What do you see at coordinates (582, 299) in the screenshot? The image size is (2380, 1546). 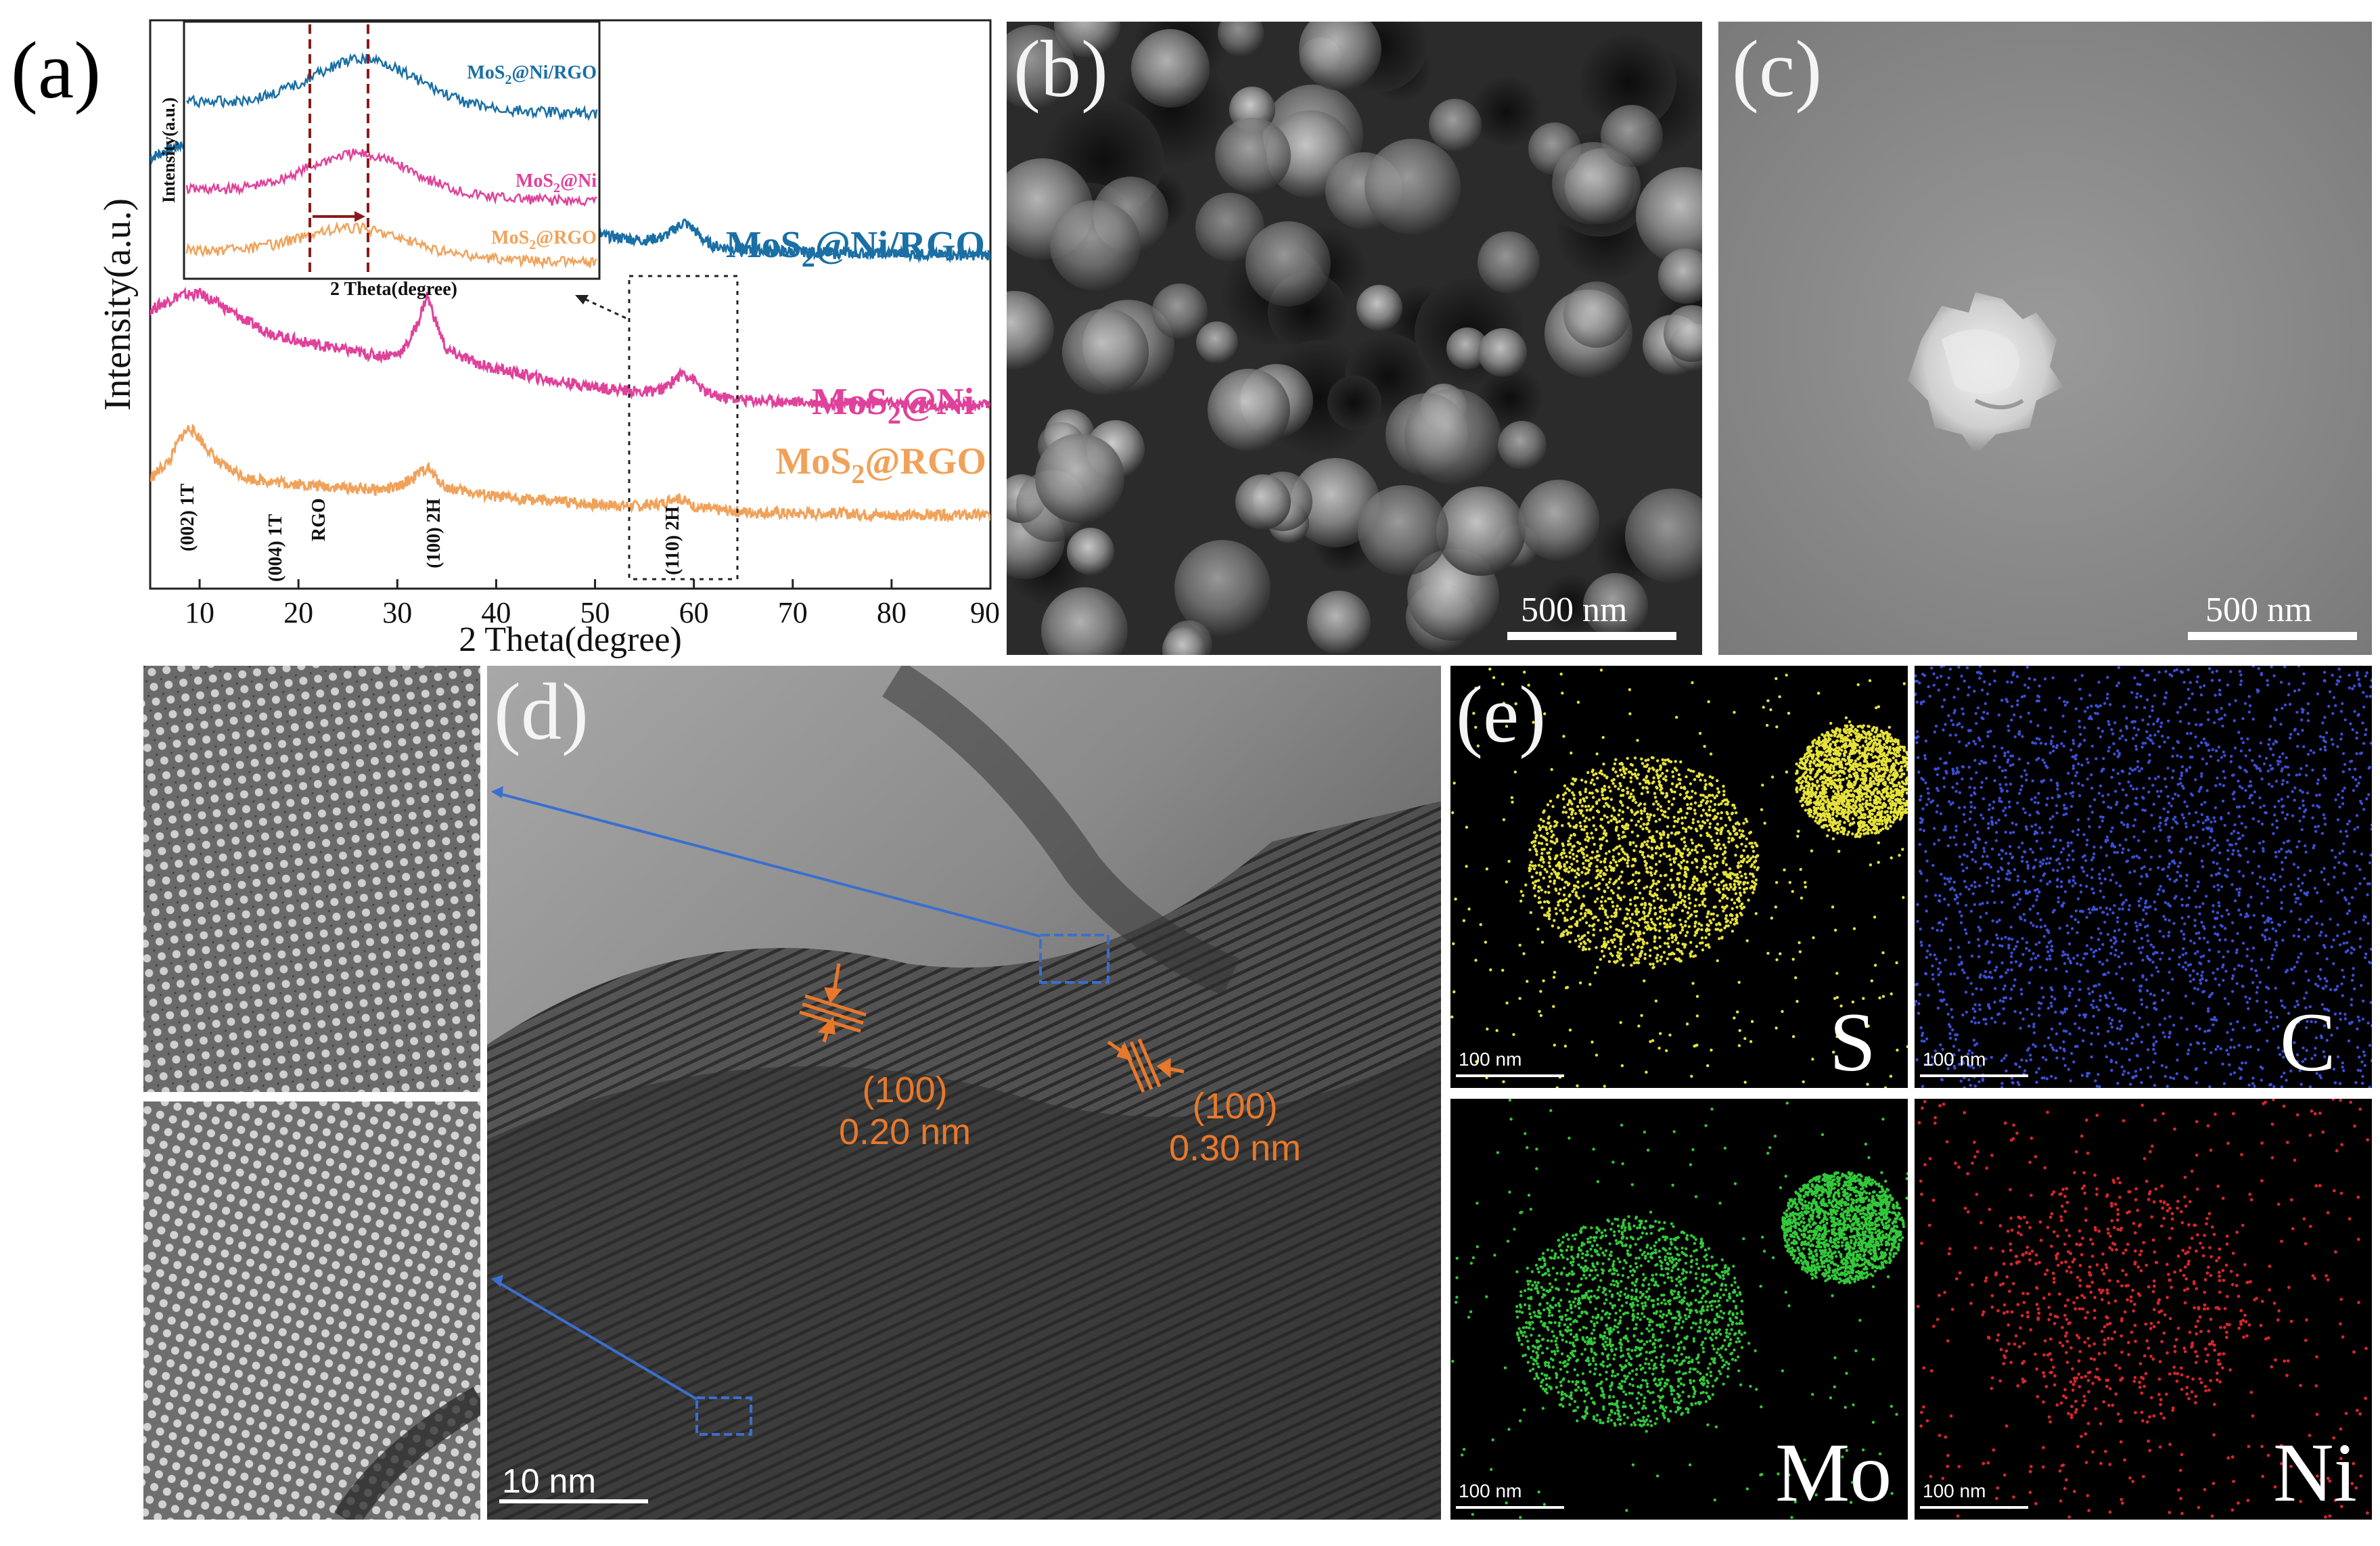 I see `zoom-pointer-arrowhead` at bounding box center [582, 299].